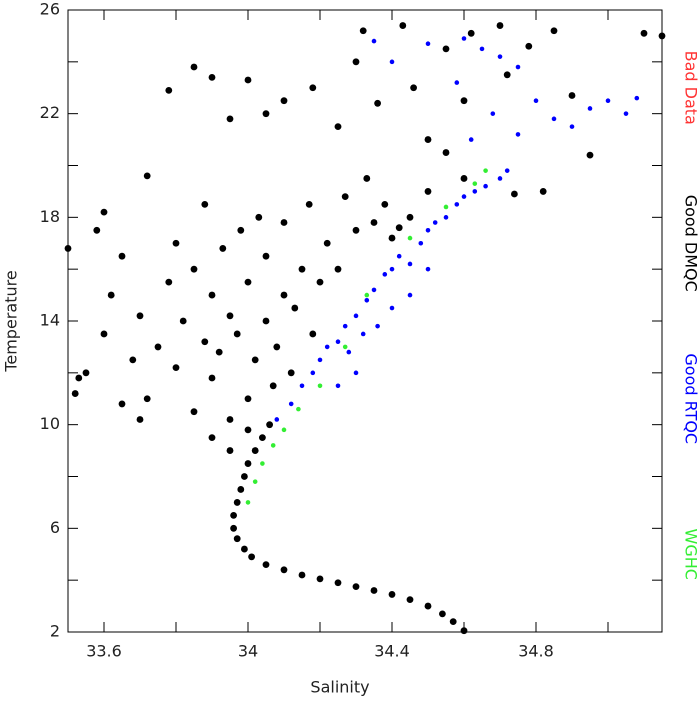  Describe the element at coordinates (392, 651) in the screenshot. I see `x-tick-label: 34.4` at that location.